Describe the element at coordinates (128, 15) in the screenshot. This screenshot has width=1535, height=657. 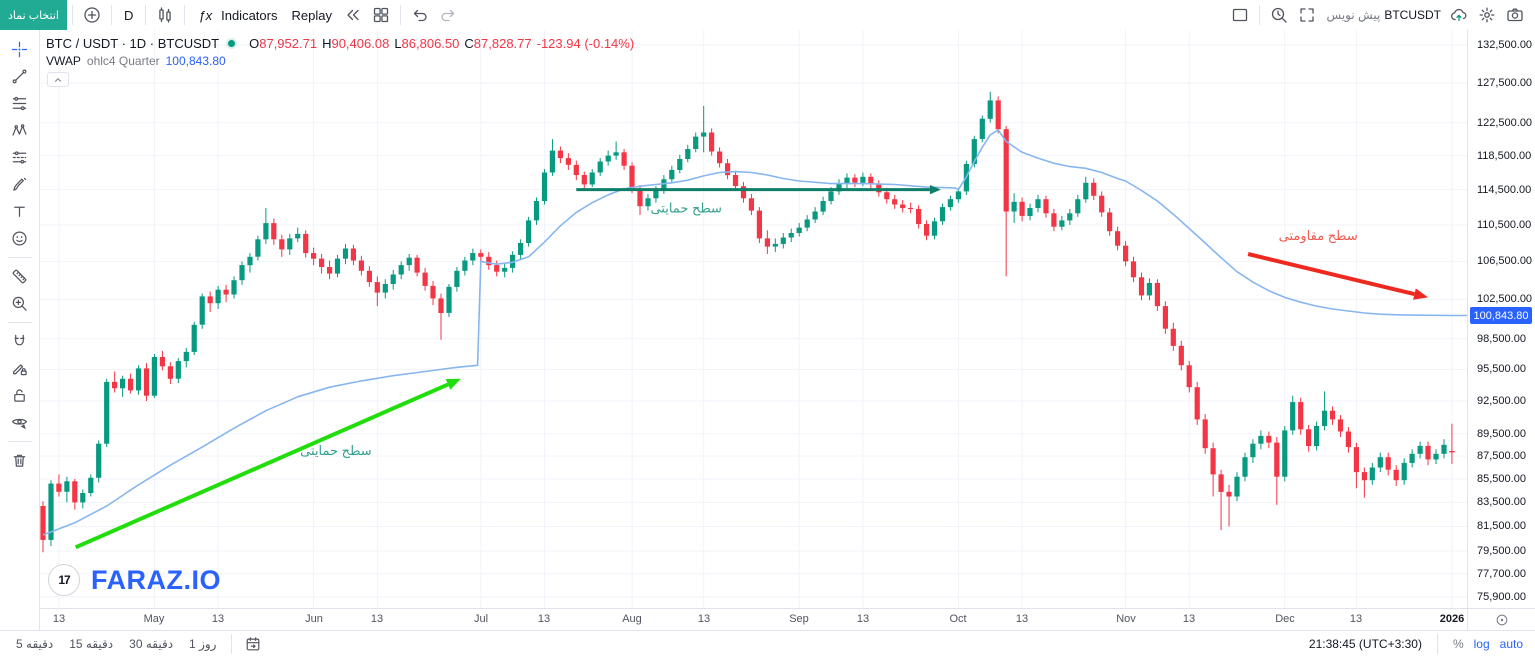
I see `timeframe-button: D` at that location.